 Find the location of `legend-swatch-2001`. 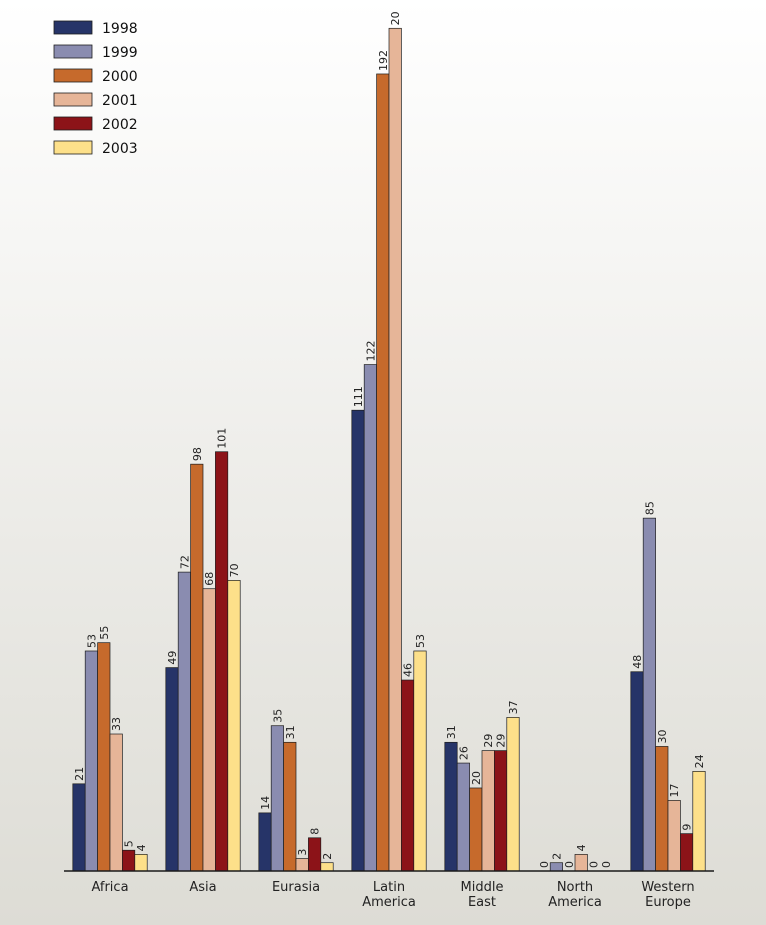

legend-swatch-2001 is located at coordinates (73, 99).